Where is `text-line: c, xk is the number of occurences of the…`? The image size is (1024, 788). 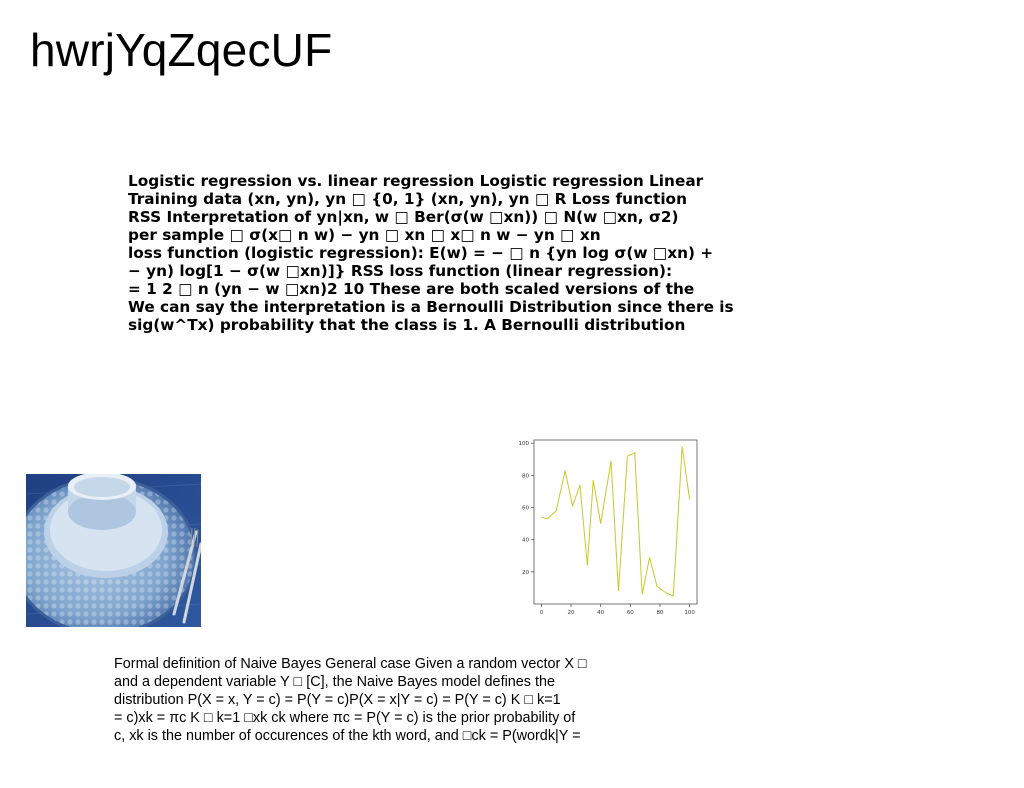 text-line: c, xk is the number of occurences of the… is located at coordinates (347, 736).